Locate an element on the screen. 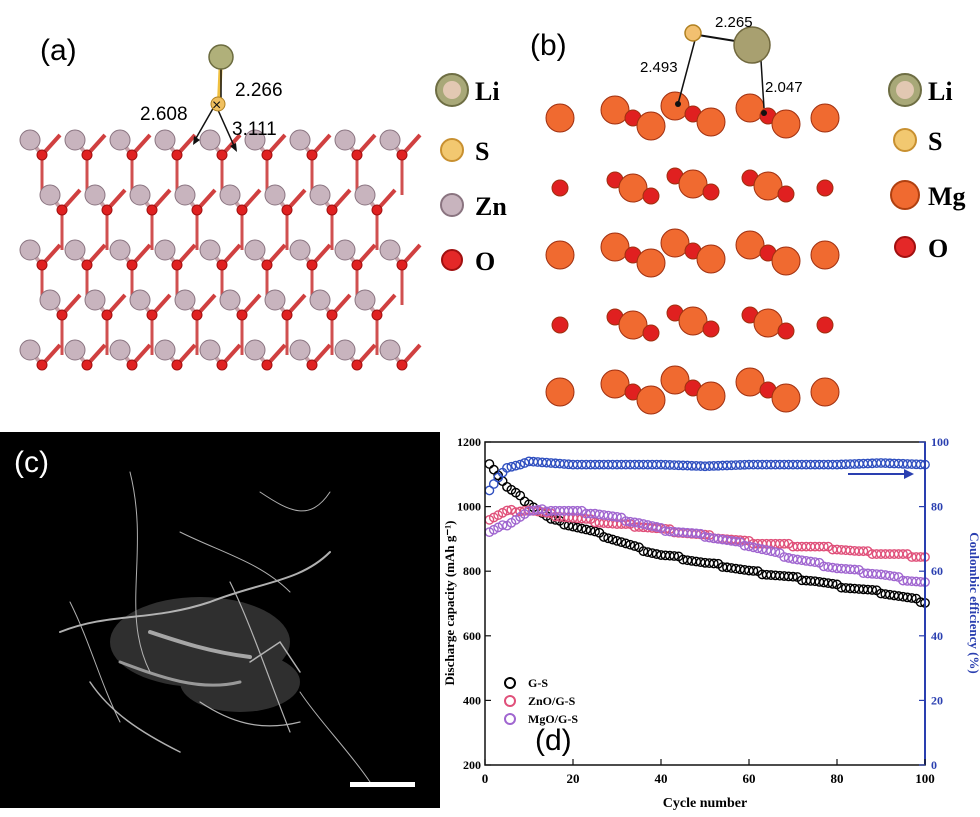 This screenshot has height=817, width=980. panel-a-label: (a) is located at coordinates (58, 50).